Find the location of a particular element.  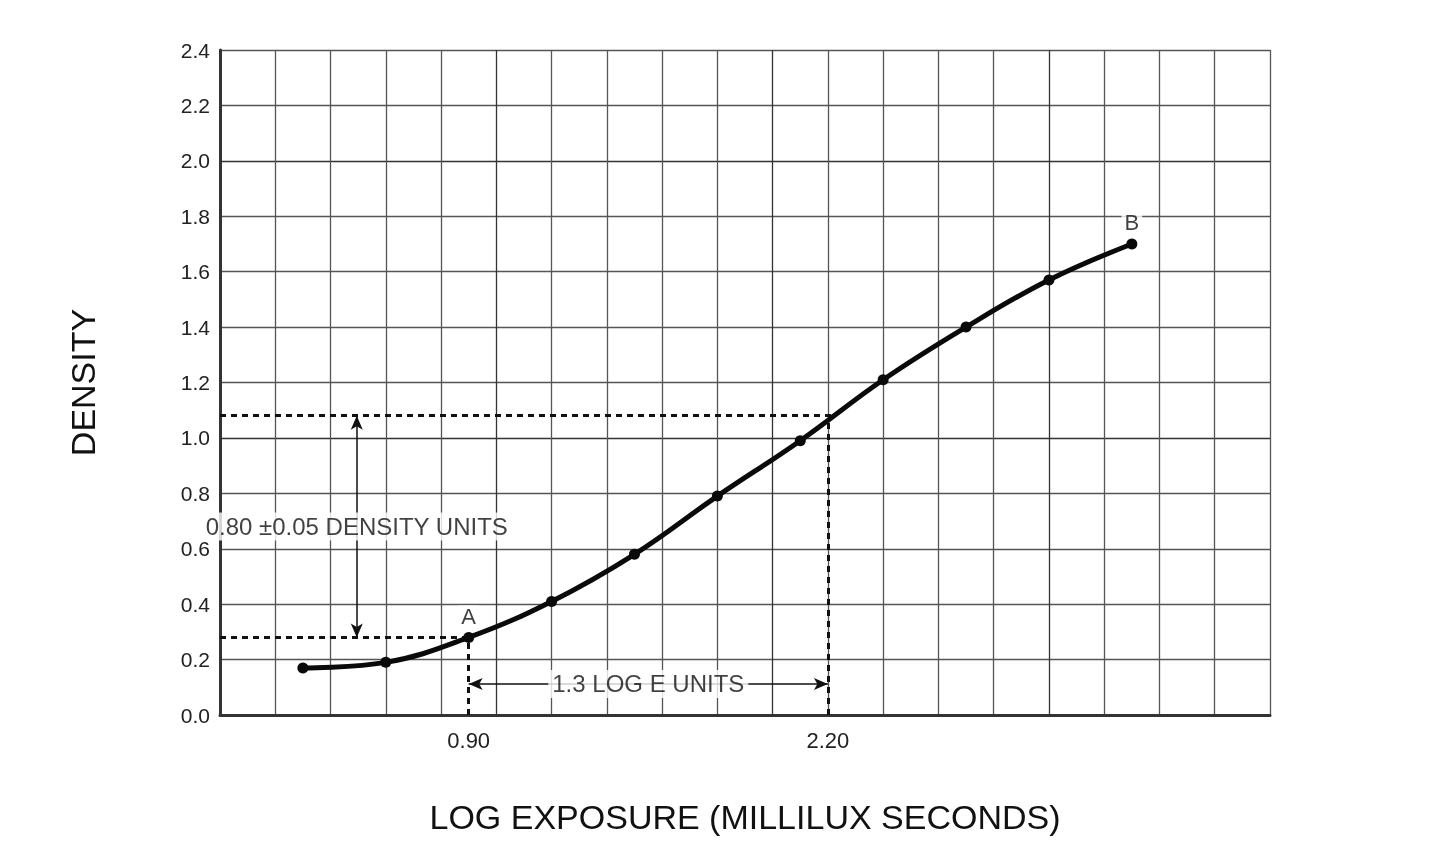

y-tick-label: 2.4 is located at coordinates (195, 50).